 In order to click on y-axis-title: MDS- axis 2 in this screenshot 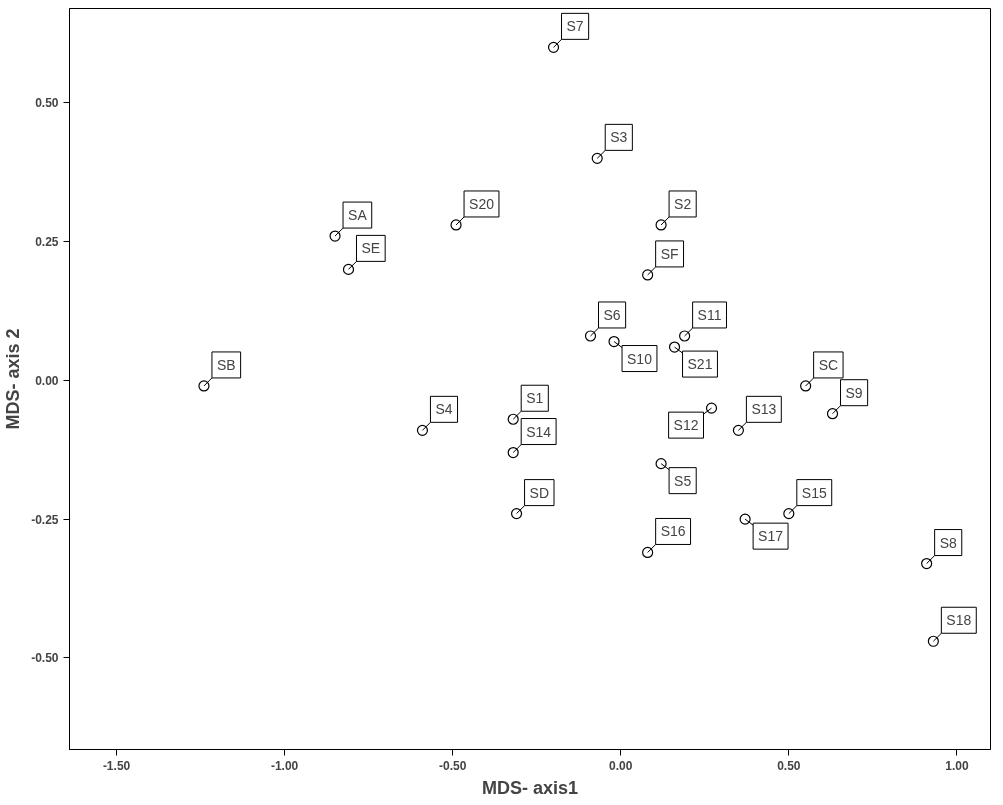, I will do `click(13, 379)`.